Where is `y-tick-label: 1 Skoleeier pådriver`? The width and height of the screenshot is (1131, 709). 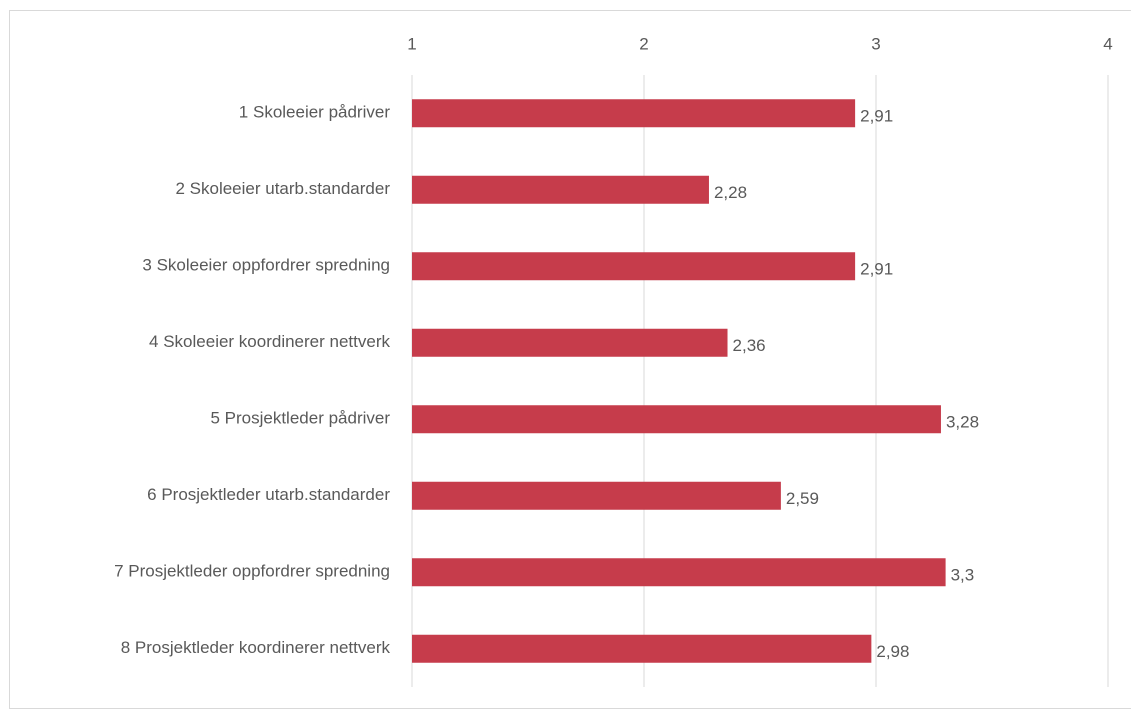 y-tick-label: 1 Skoleeier pådriver is located at coordinates (315, 112).